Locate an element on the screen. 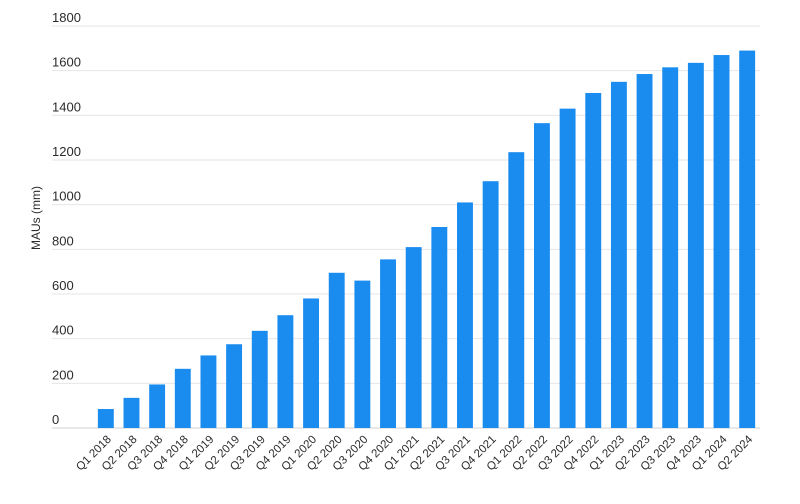 Image resolution: width=800 pixels, height=504 pixels. bar-q4-2019 is located at coordinates (285, 371).